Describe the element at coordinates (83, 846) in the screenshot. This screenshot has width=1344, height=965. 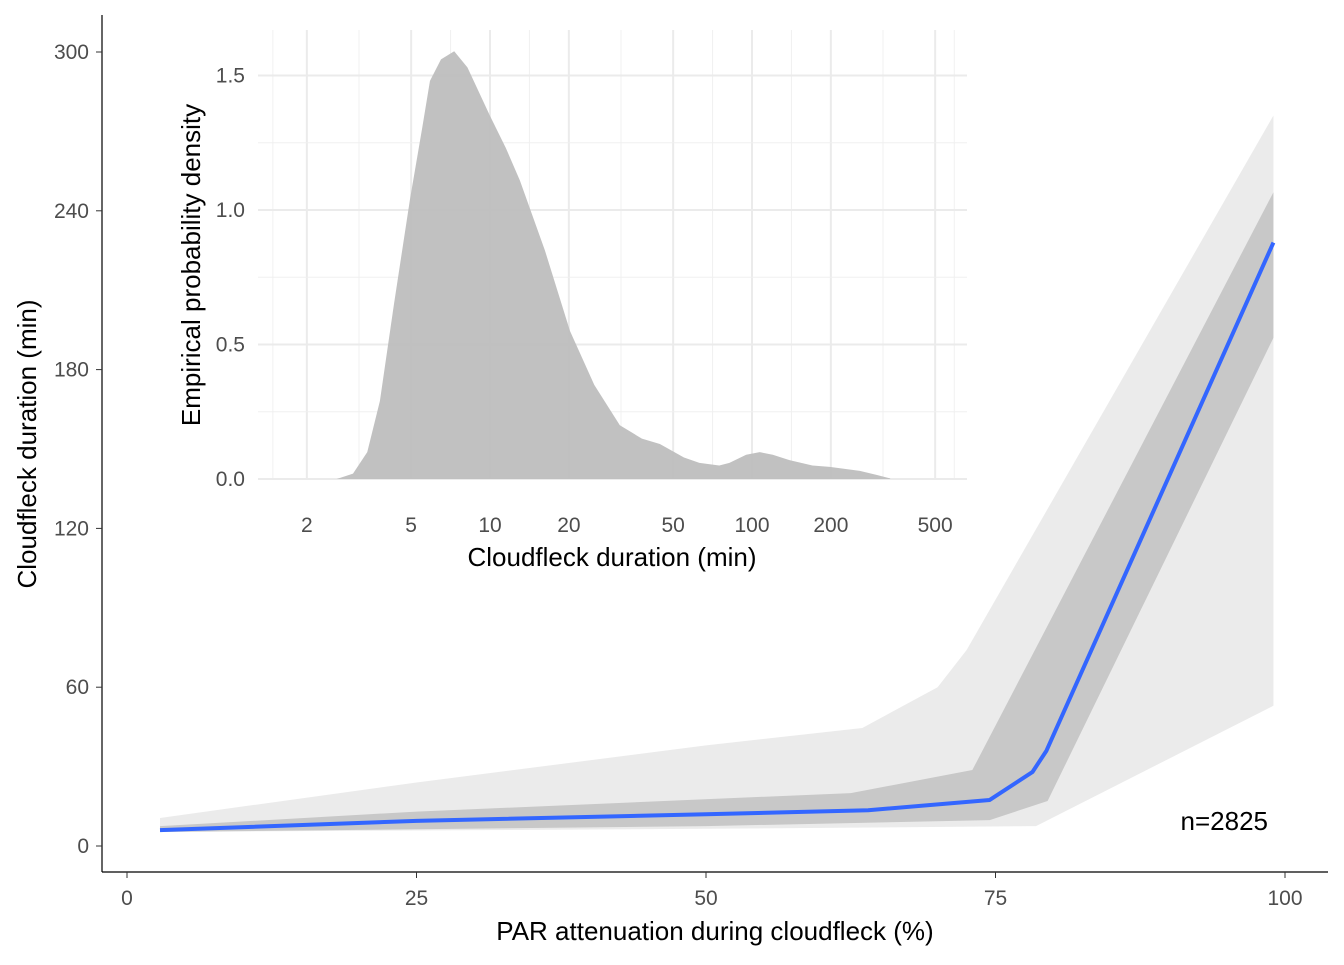
I see `y-tick-label: 0` at that location.